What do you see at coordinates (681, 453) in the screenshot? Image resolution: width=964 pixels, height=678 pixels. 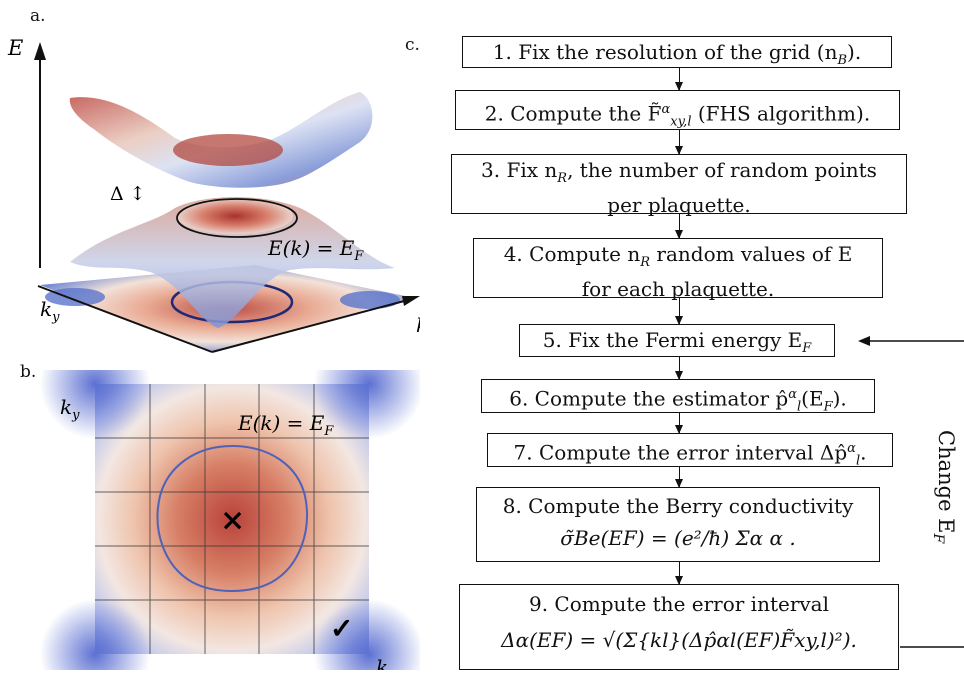 I see `step-7-text: 7. Compute the error interval Δp̂` at bounding box center [681, 453].